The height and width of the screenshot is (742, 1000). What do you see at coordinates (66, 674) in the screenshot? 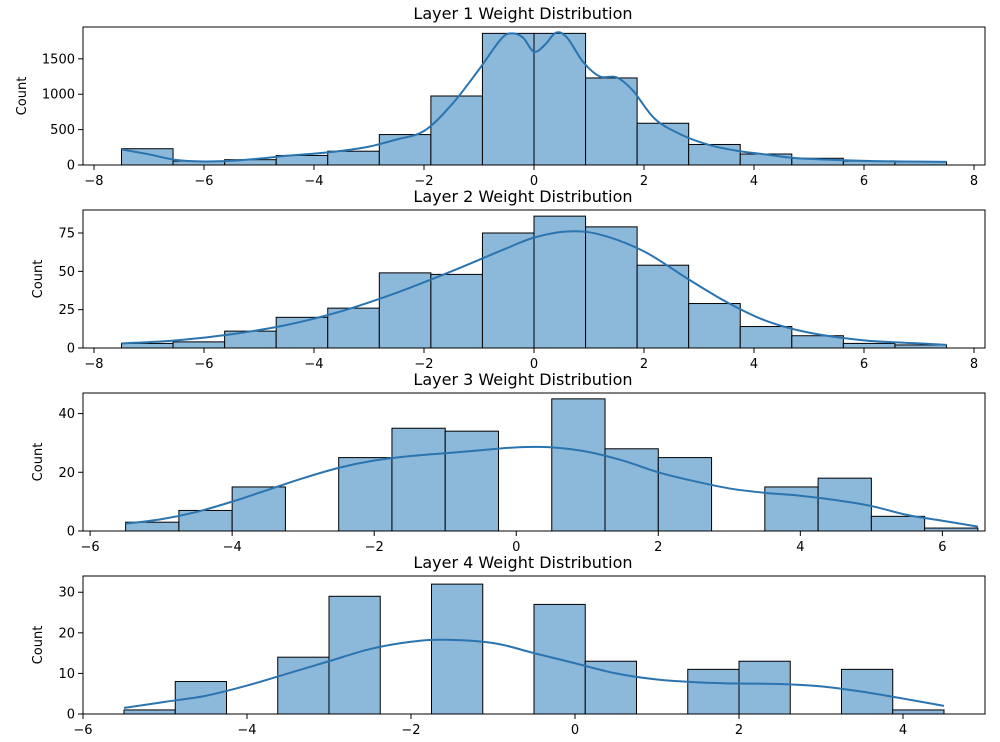
I see `y-tick-label: 10` at bounding box center [66, 674].